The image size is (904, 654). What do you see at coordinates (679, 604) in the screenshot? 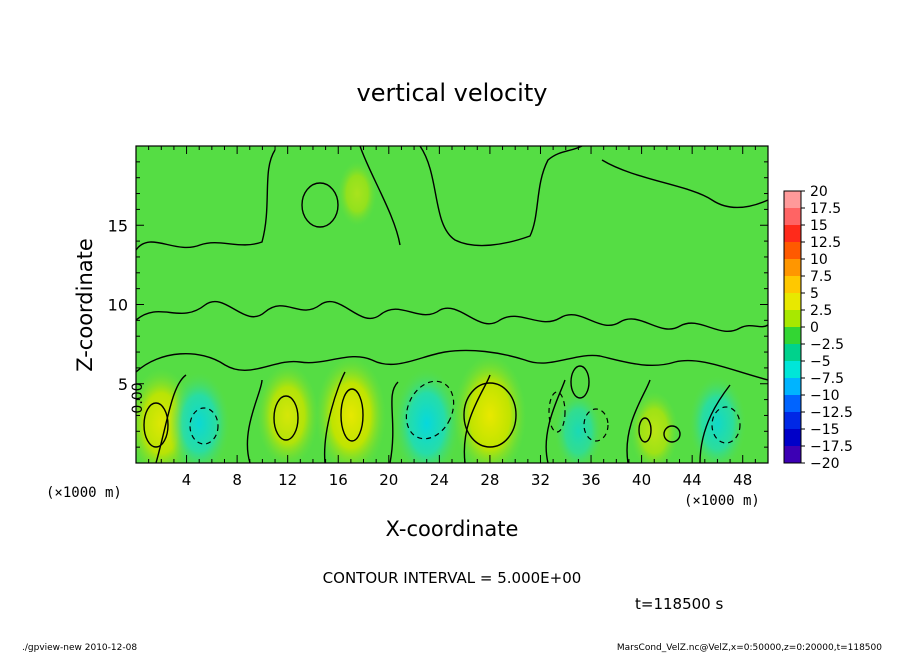
I see `time-label: t=118500 s` at bounding box center [679, 604].